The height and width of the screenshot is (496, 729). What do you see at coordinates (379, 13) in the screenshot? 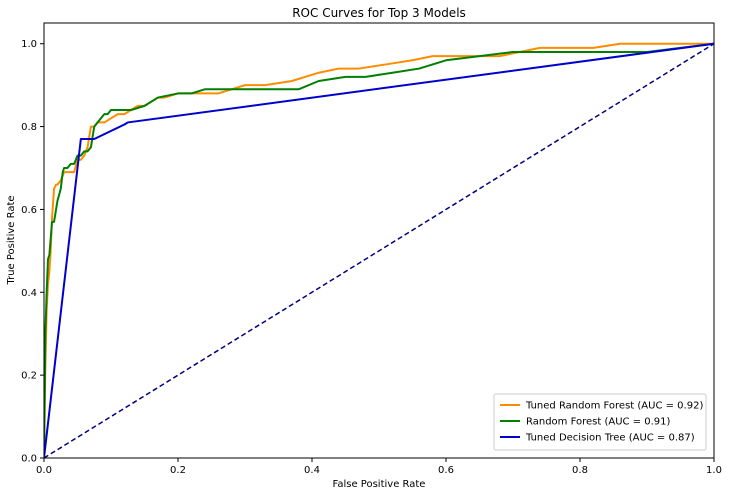
I see `chart-title: ROC Curves for Top 3 Models` at bounding box center [379, 13].